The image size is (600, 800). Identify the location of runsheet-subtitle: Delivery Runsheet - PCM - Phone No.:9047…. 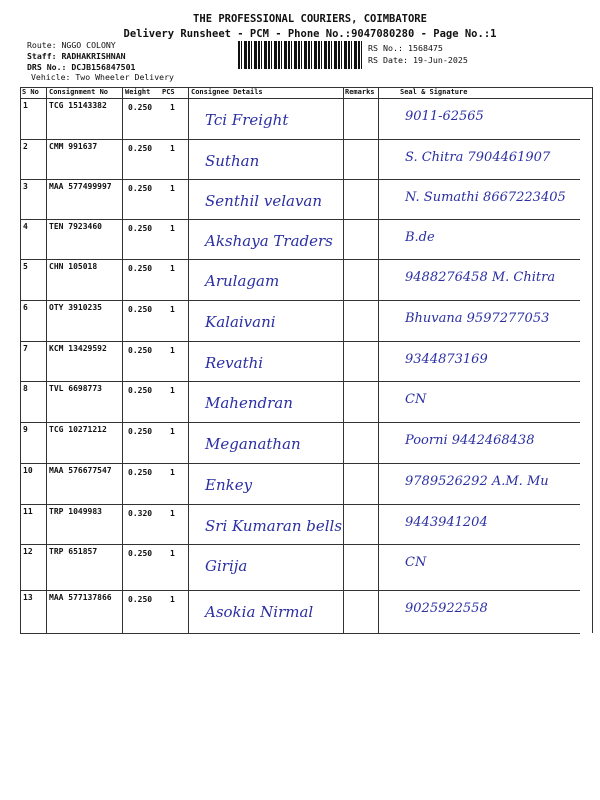
(310, 34).